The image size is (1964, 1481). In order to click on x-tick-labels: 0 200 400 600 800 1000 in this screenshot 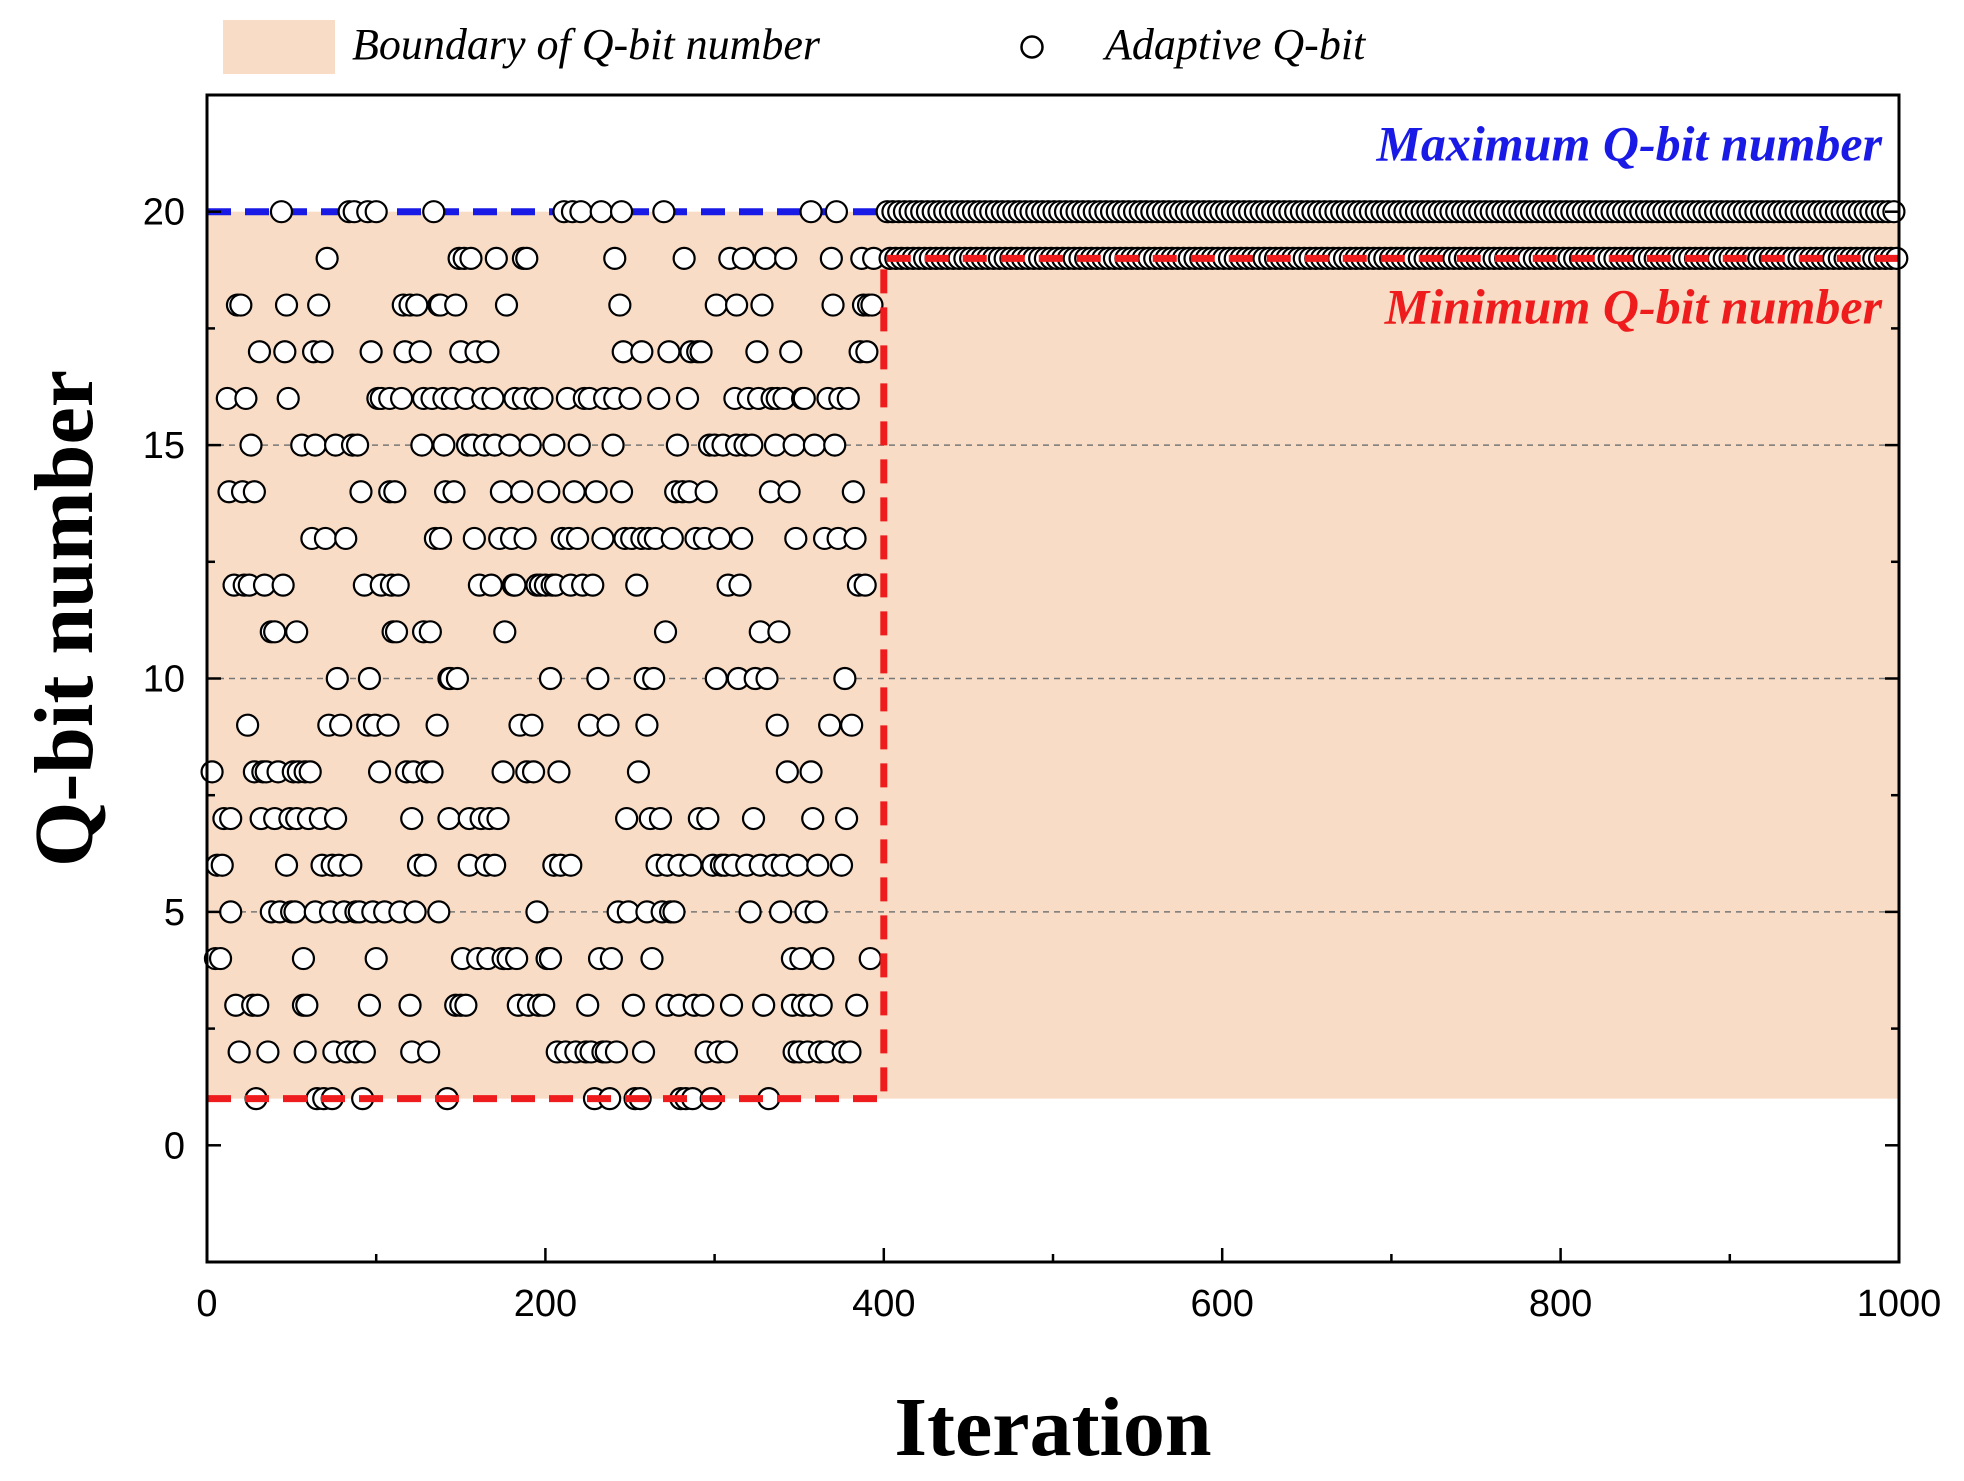, I will do `click(1068, 1304)`.